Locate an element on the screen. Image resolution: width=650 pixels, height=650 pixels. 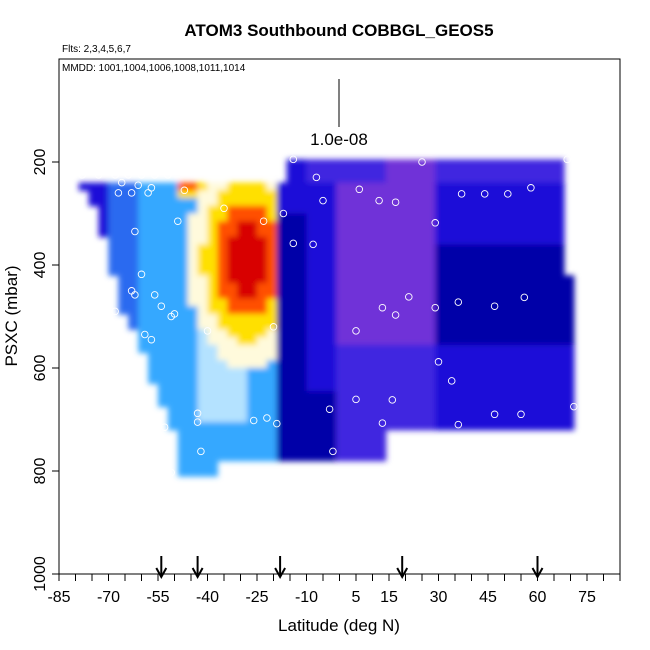
x-tick-label: -10 is located at coordinates (306, 597).